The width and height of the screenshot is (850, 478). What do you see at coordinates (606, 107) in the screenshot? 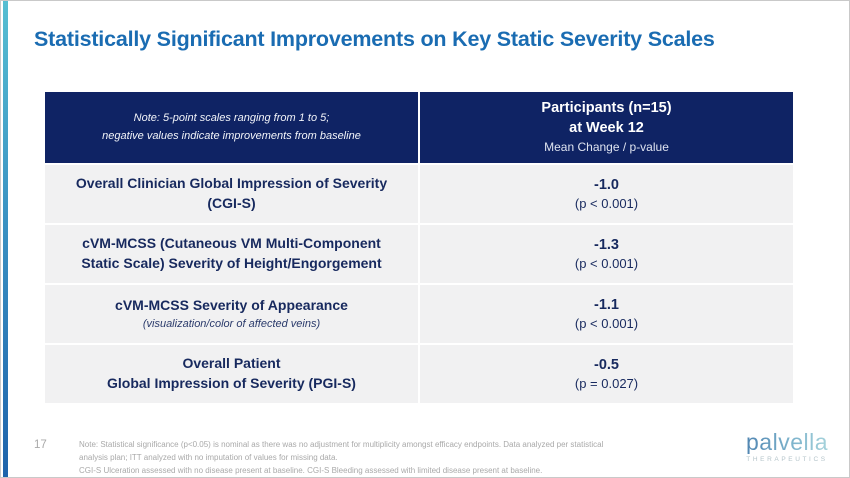
I see `header-participants-line1: Participants (n=15)` at bounding box center [606, 107].